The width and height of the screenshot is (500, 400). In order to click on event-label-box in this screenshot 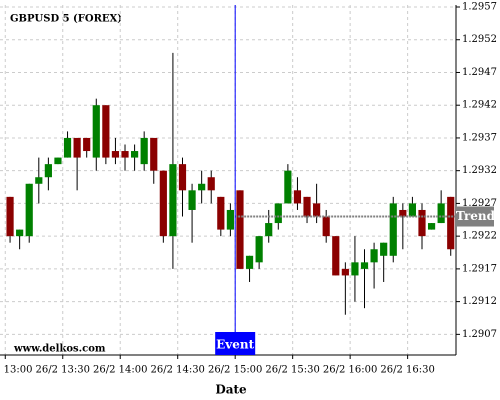, I will do `click(235, 343)`.